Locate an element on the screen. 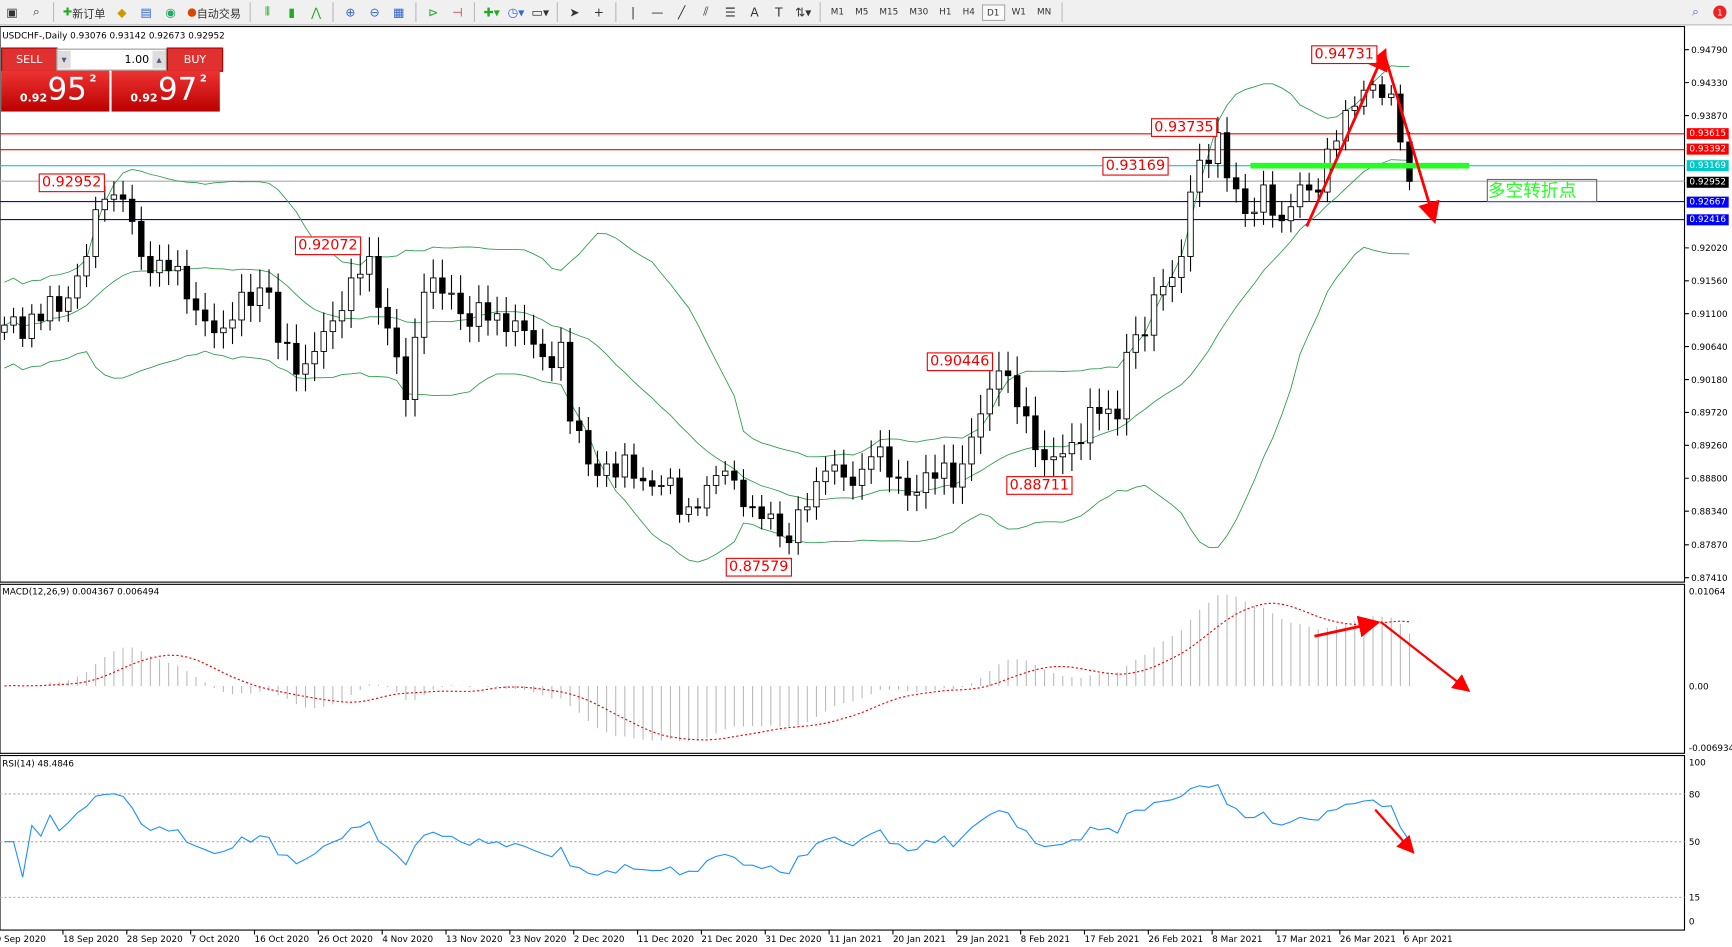 Image resolution: width=1732 pixels, height=947 pixels. search-icon: ⌕ is located at coordinates (1695, 11).